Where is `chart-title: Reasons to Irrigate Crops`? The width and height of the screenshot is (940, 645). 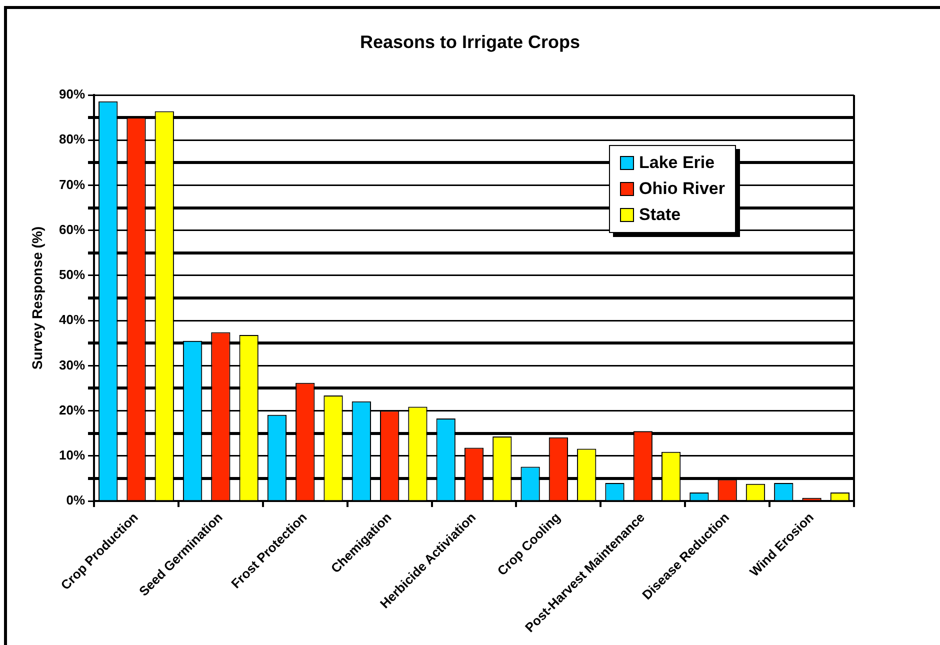
chart-title: Reasons to Irrigate Crops is located at coordinates (470, 42).